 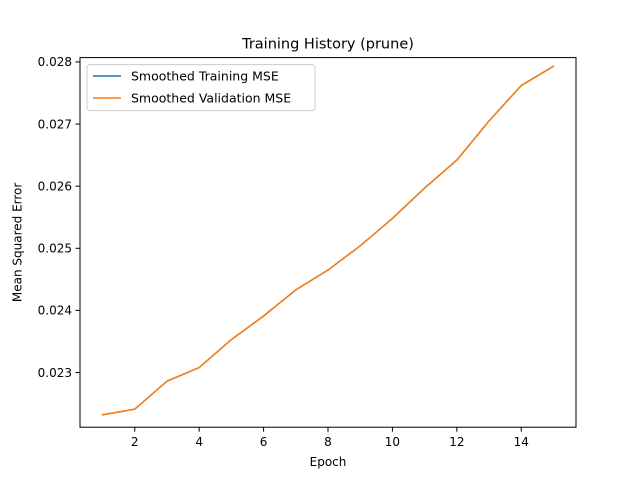 I want to click on y-axis-ticks: 0.023 0.024 0.025 0.026 0.027 0.028, so click(x=59, y=217).